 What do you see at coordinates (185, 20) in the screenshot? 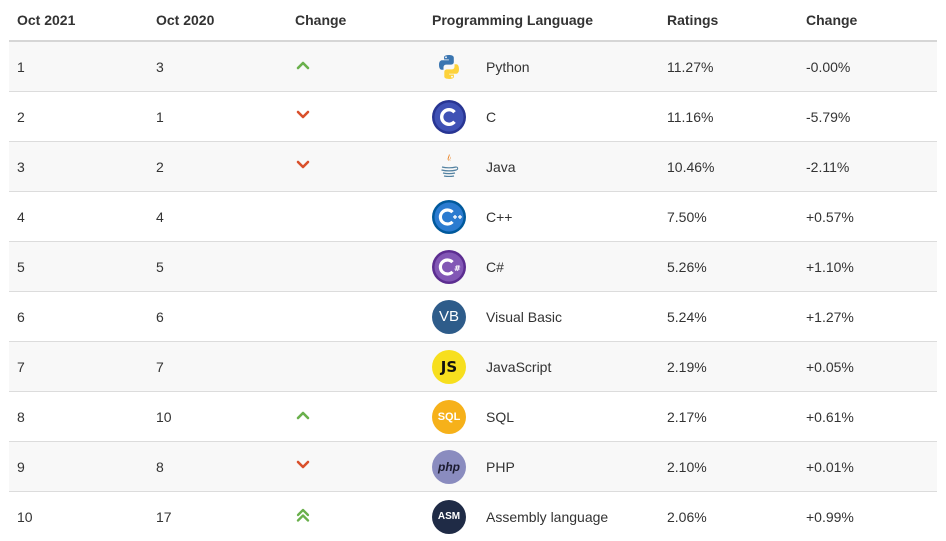
I see `header-oct-2020: Oct 2020` at bounding box center [185, 20].